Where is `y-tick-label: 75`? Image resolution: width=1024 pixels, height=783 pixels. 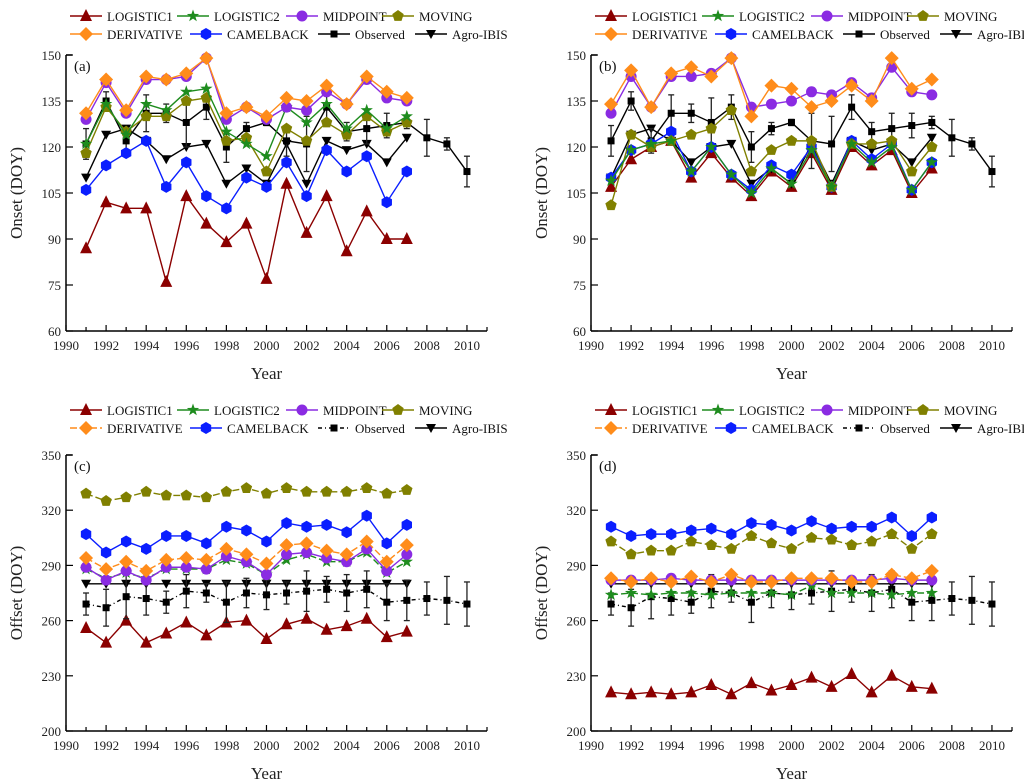
y-tick-label: 75 is located at coordinates (579, 285).